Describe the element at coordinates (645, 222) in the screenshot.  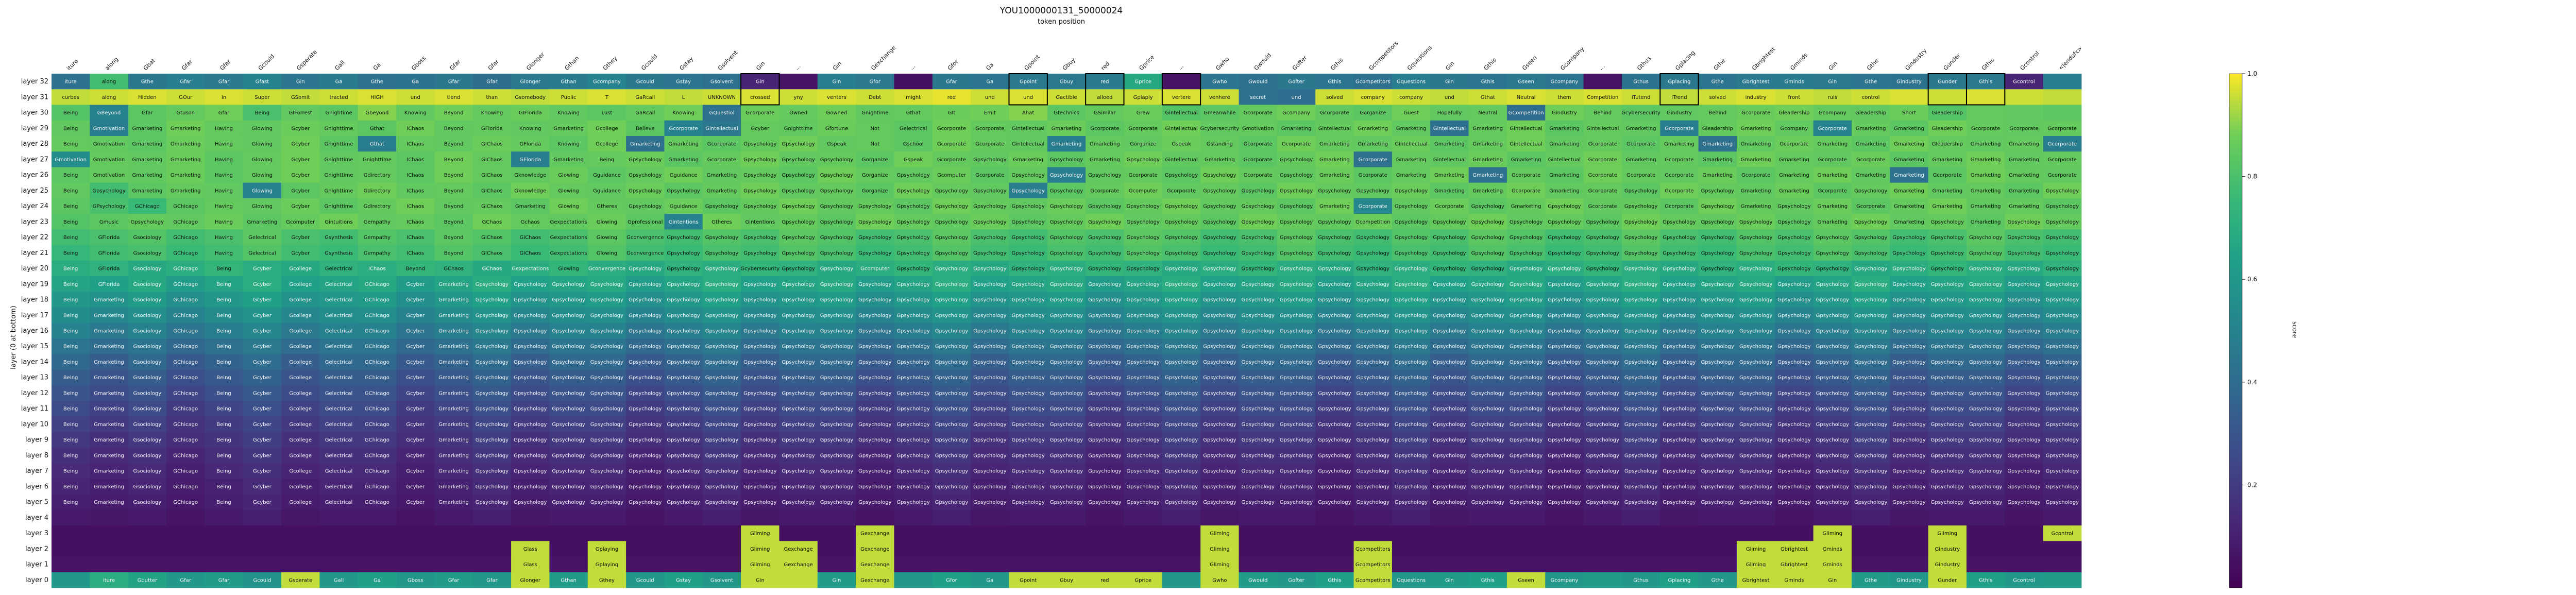
I see `cell-label: Gprofessional` at that location.